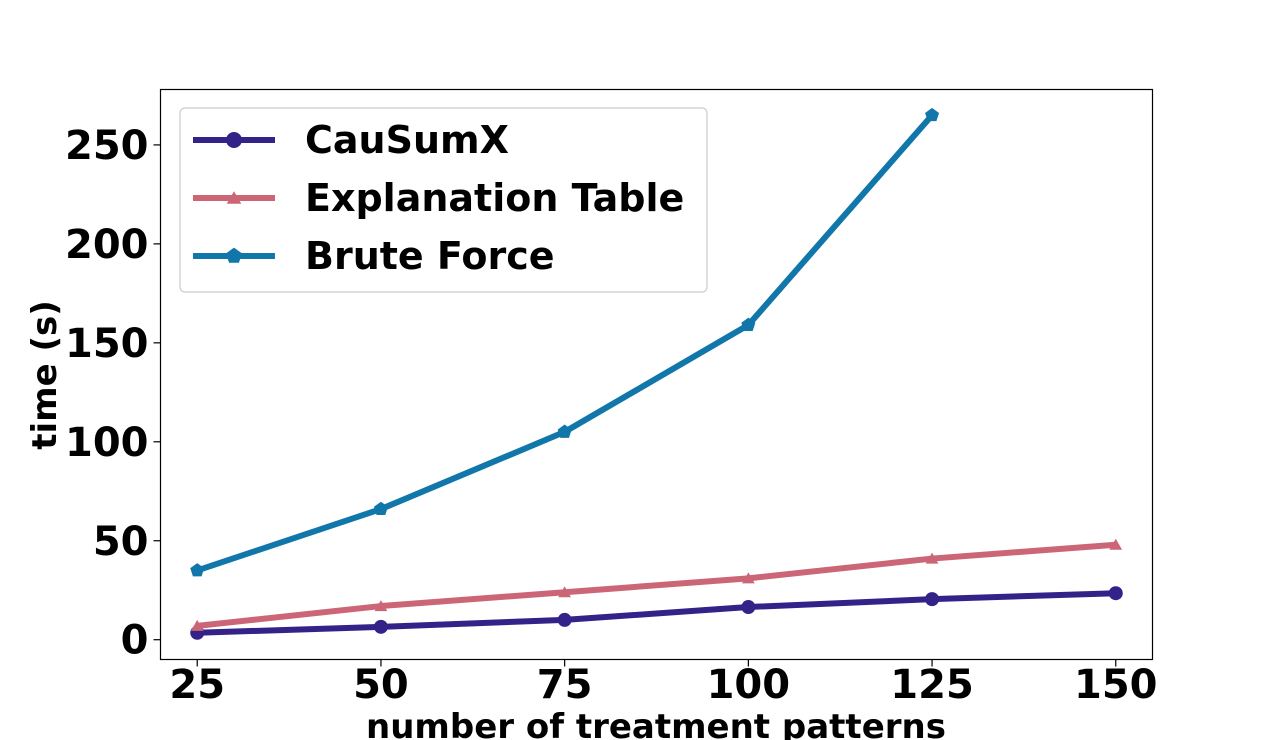 Image resolution: width=1280 pixels, height=740 pixels. Describe the element at coordinates (381, 685) in the screenshot. I see `x-tick-label: 50` at that location.